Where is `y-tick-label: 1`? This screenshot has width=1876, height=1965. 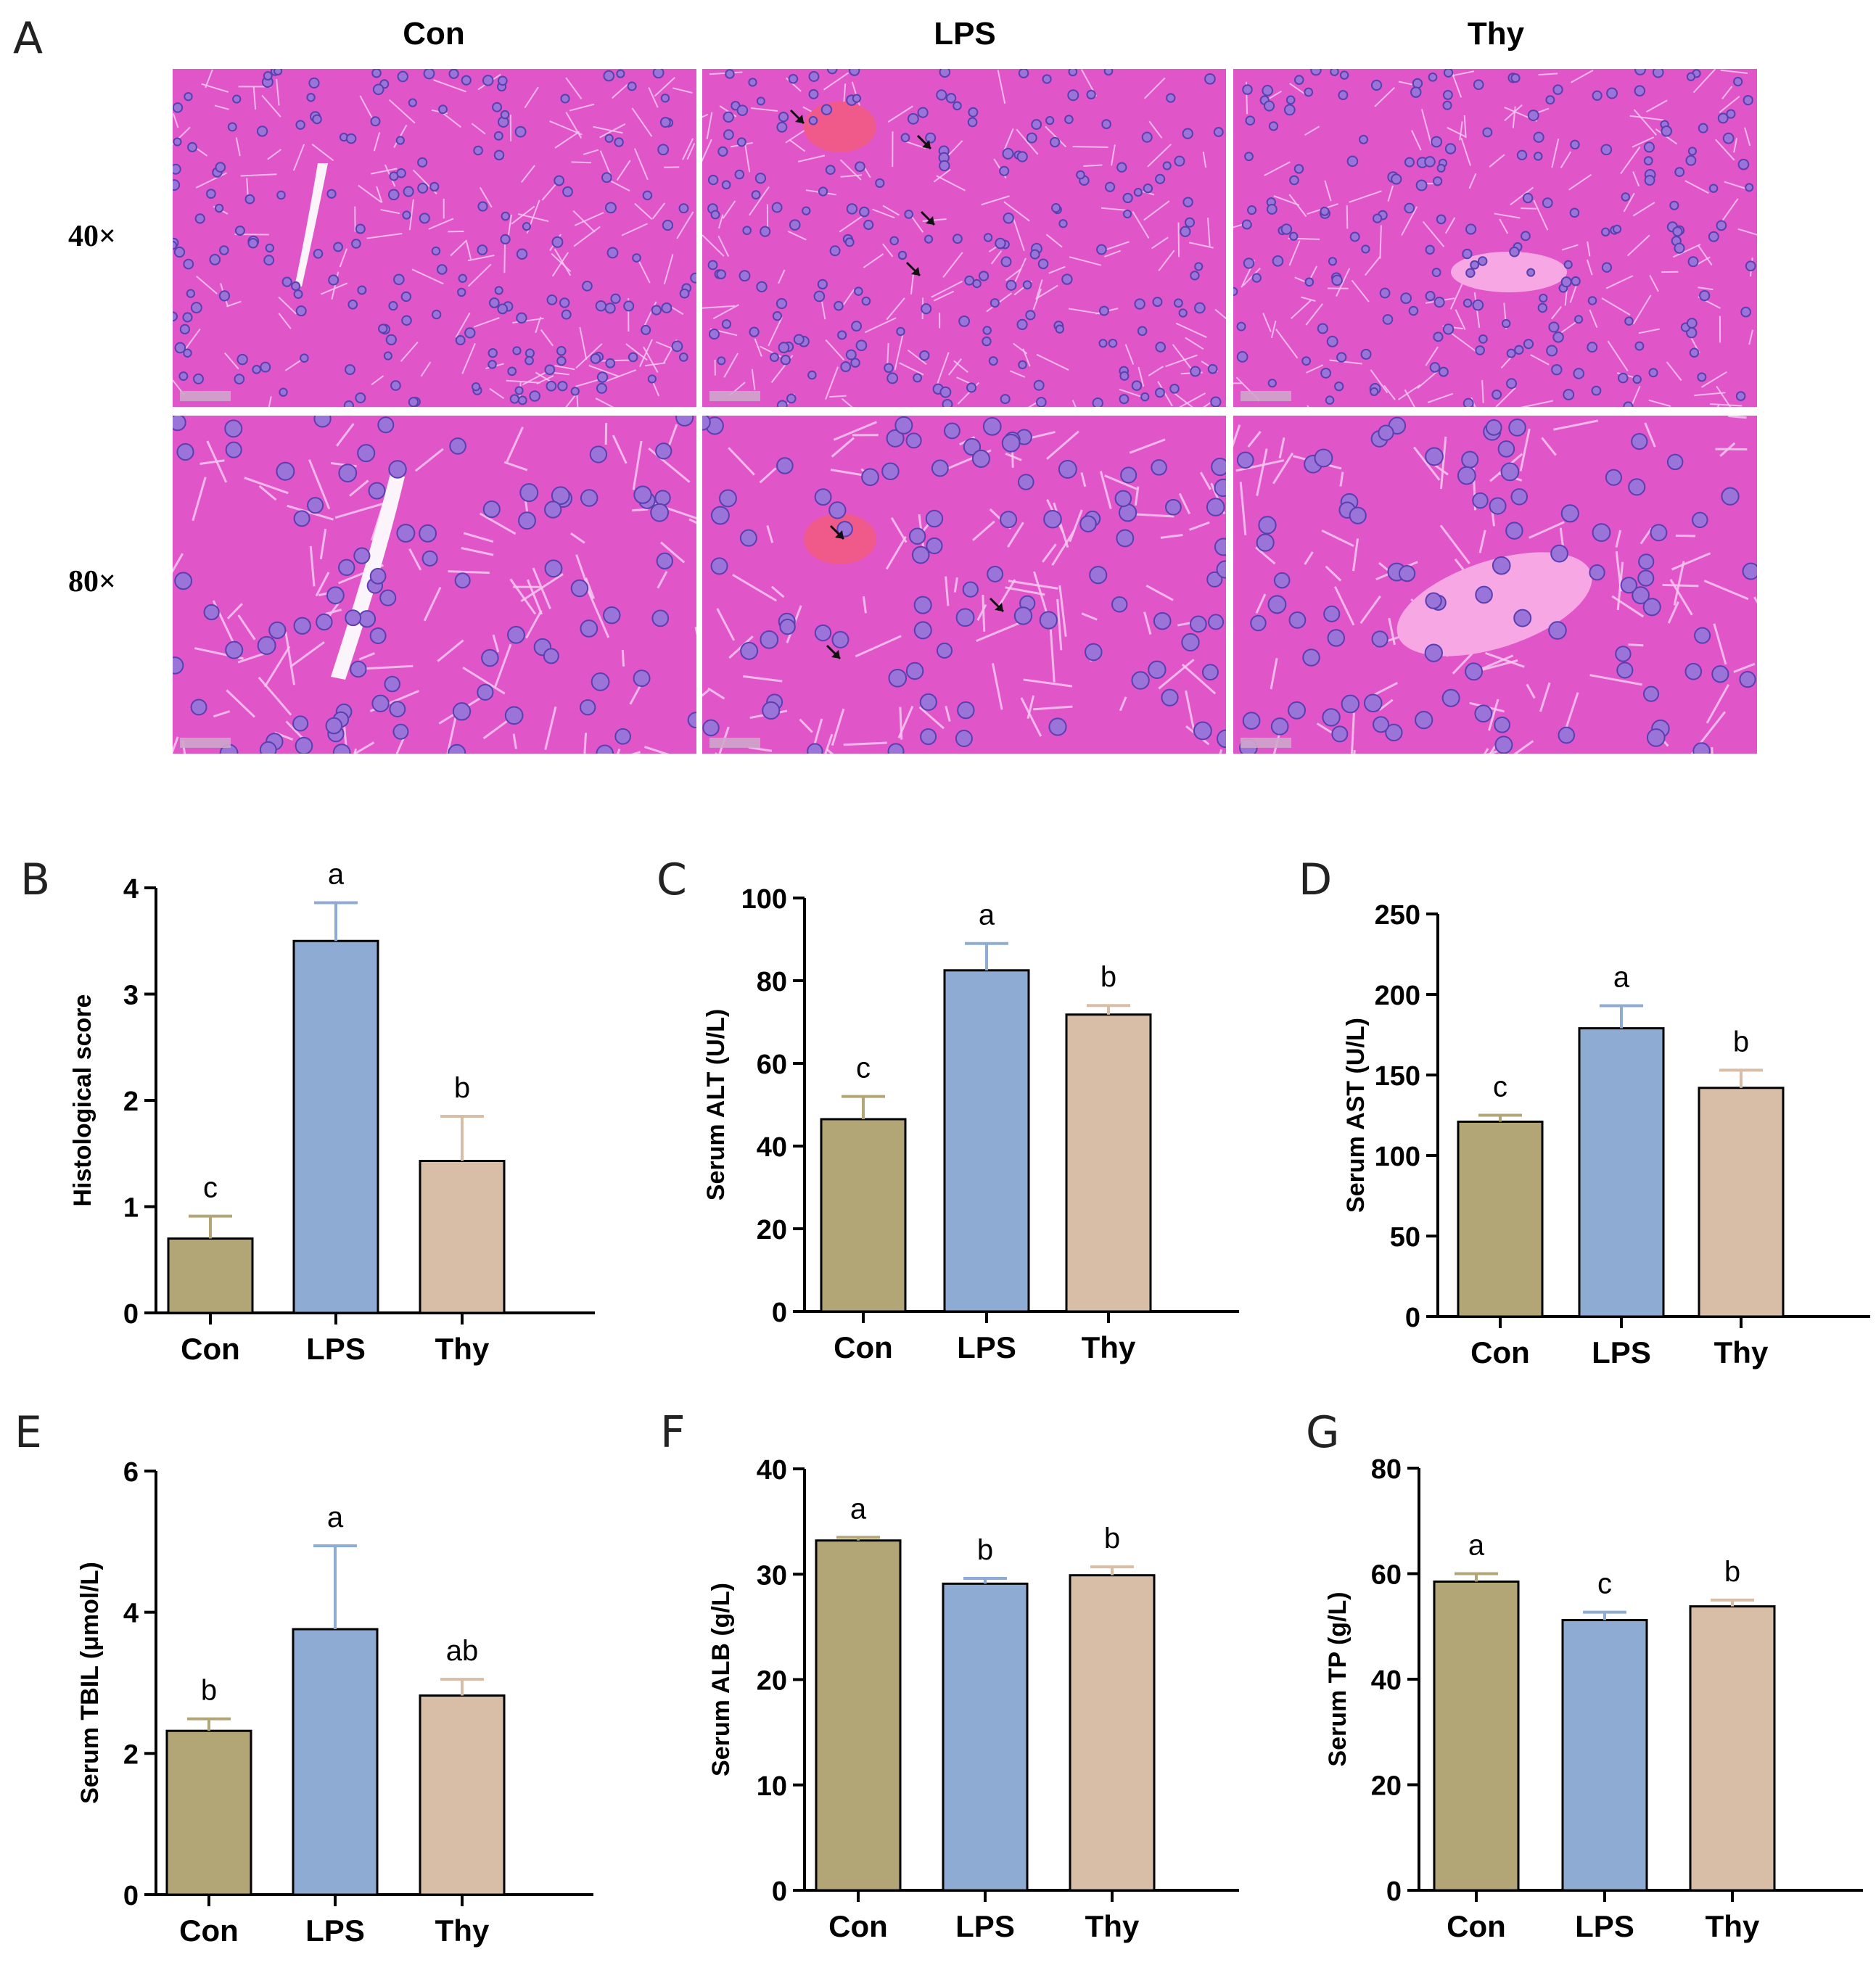 y-tick-label: 1 is located at coordinates (131, 1208).